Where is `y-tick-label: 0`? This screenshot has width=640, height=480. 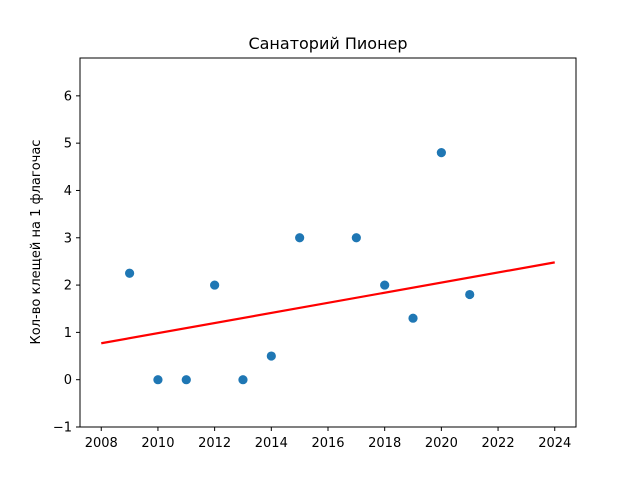 y-tick-label: 0 is located at coordinates (68, 380).